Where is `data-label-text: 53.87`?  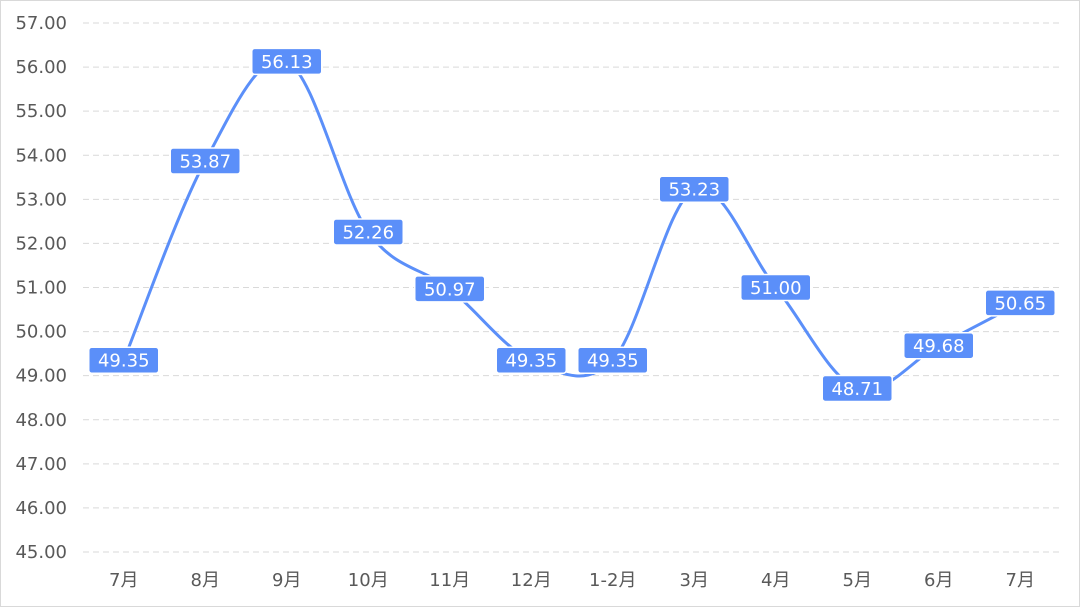 data-label-text: 53.87 is located at coordinates (205, 161).